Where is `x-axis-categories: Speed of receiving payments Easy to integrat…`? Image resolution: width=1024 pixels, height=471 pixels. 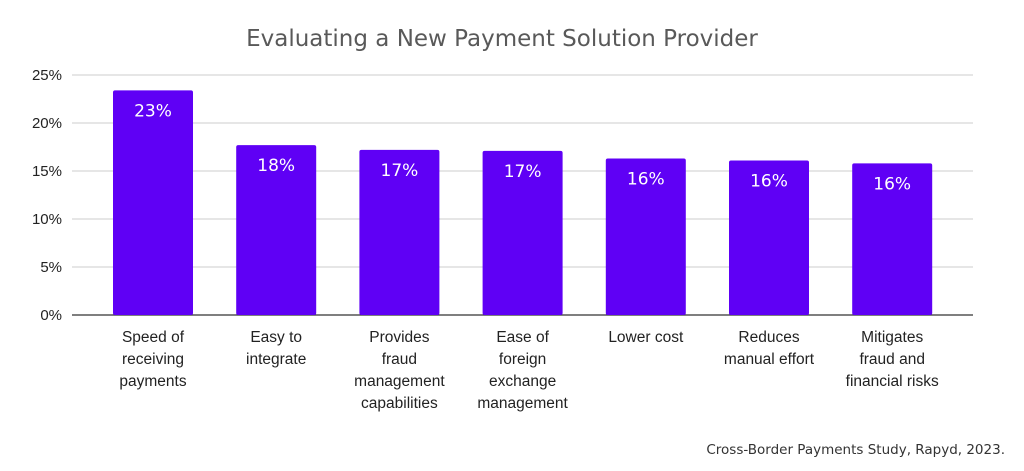 x-axis-categories: Speed of receiving payments Easy to integrat… is located at coordinates (529, 370).